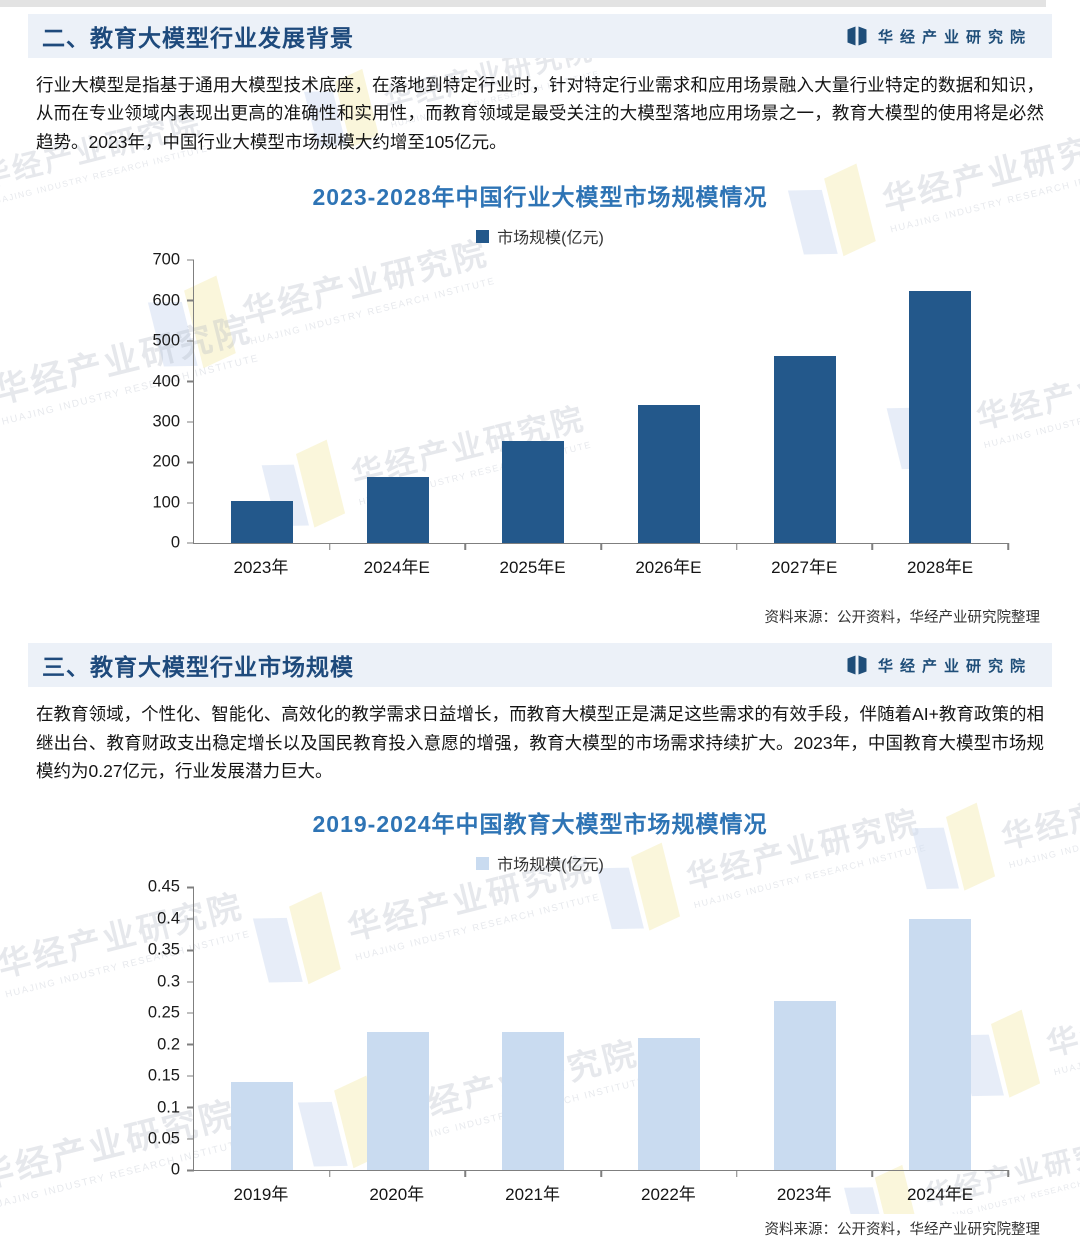 The width and height of the screenshot is (1080, 1239). What do you see at coordinates (171, 950) in the screenshot?
I see `y-axis-tick: 0.35` at bounding box center [171, 950].